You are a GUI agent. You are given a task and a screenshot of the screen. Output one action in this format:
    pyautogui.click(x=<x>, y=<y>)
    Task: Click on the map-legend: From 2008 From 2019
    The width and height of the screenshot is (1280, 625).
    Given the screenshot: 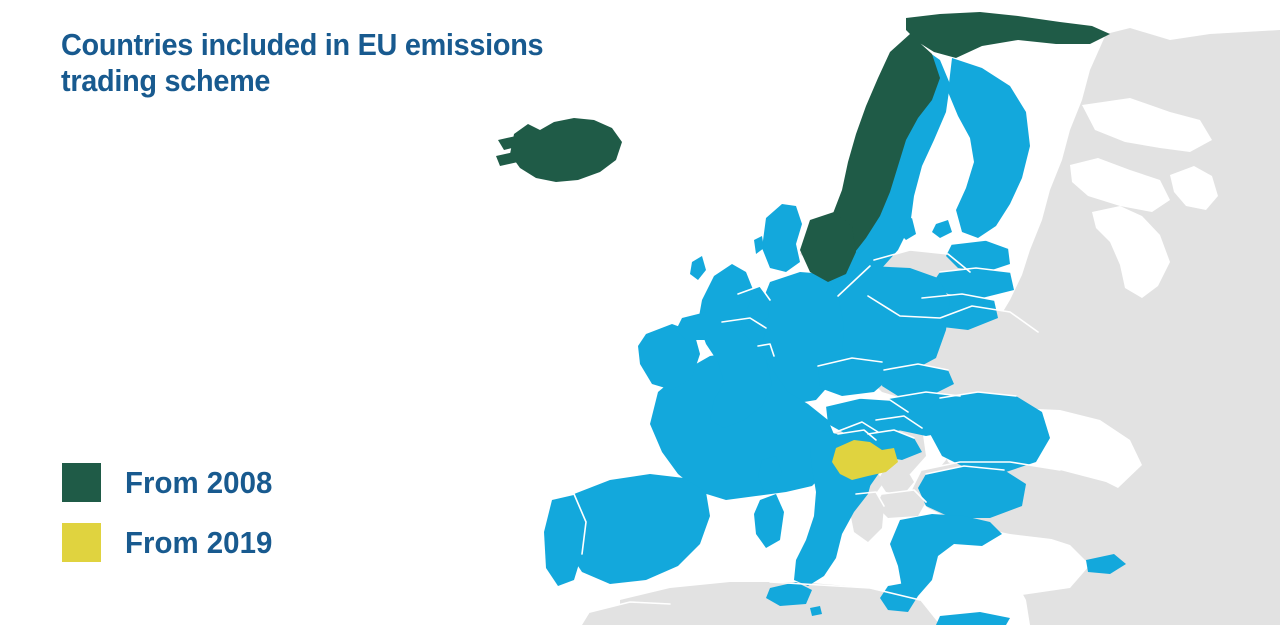 What is the action you would take?
    pyautogui.click(x=171, y=512)
    